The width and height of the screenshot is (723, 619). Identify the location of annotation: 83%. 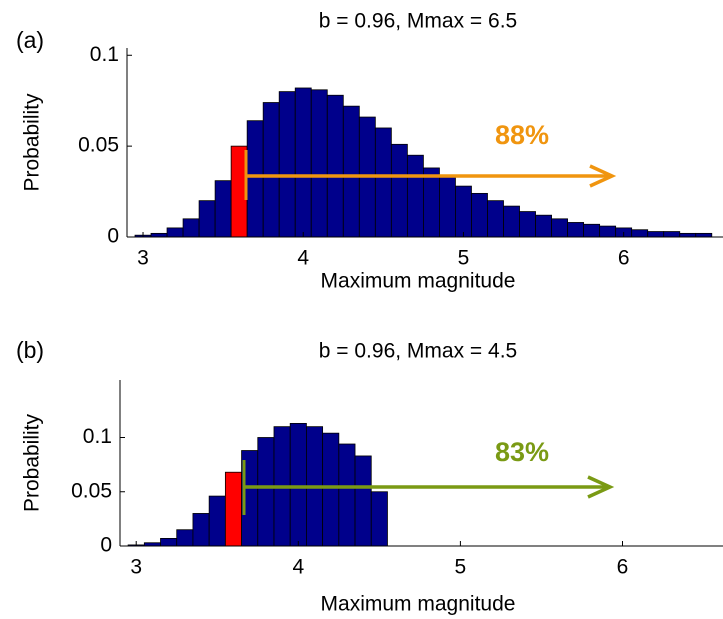
(522, 452).